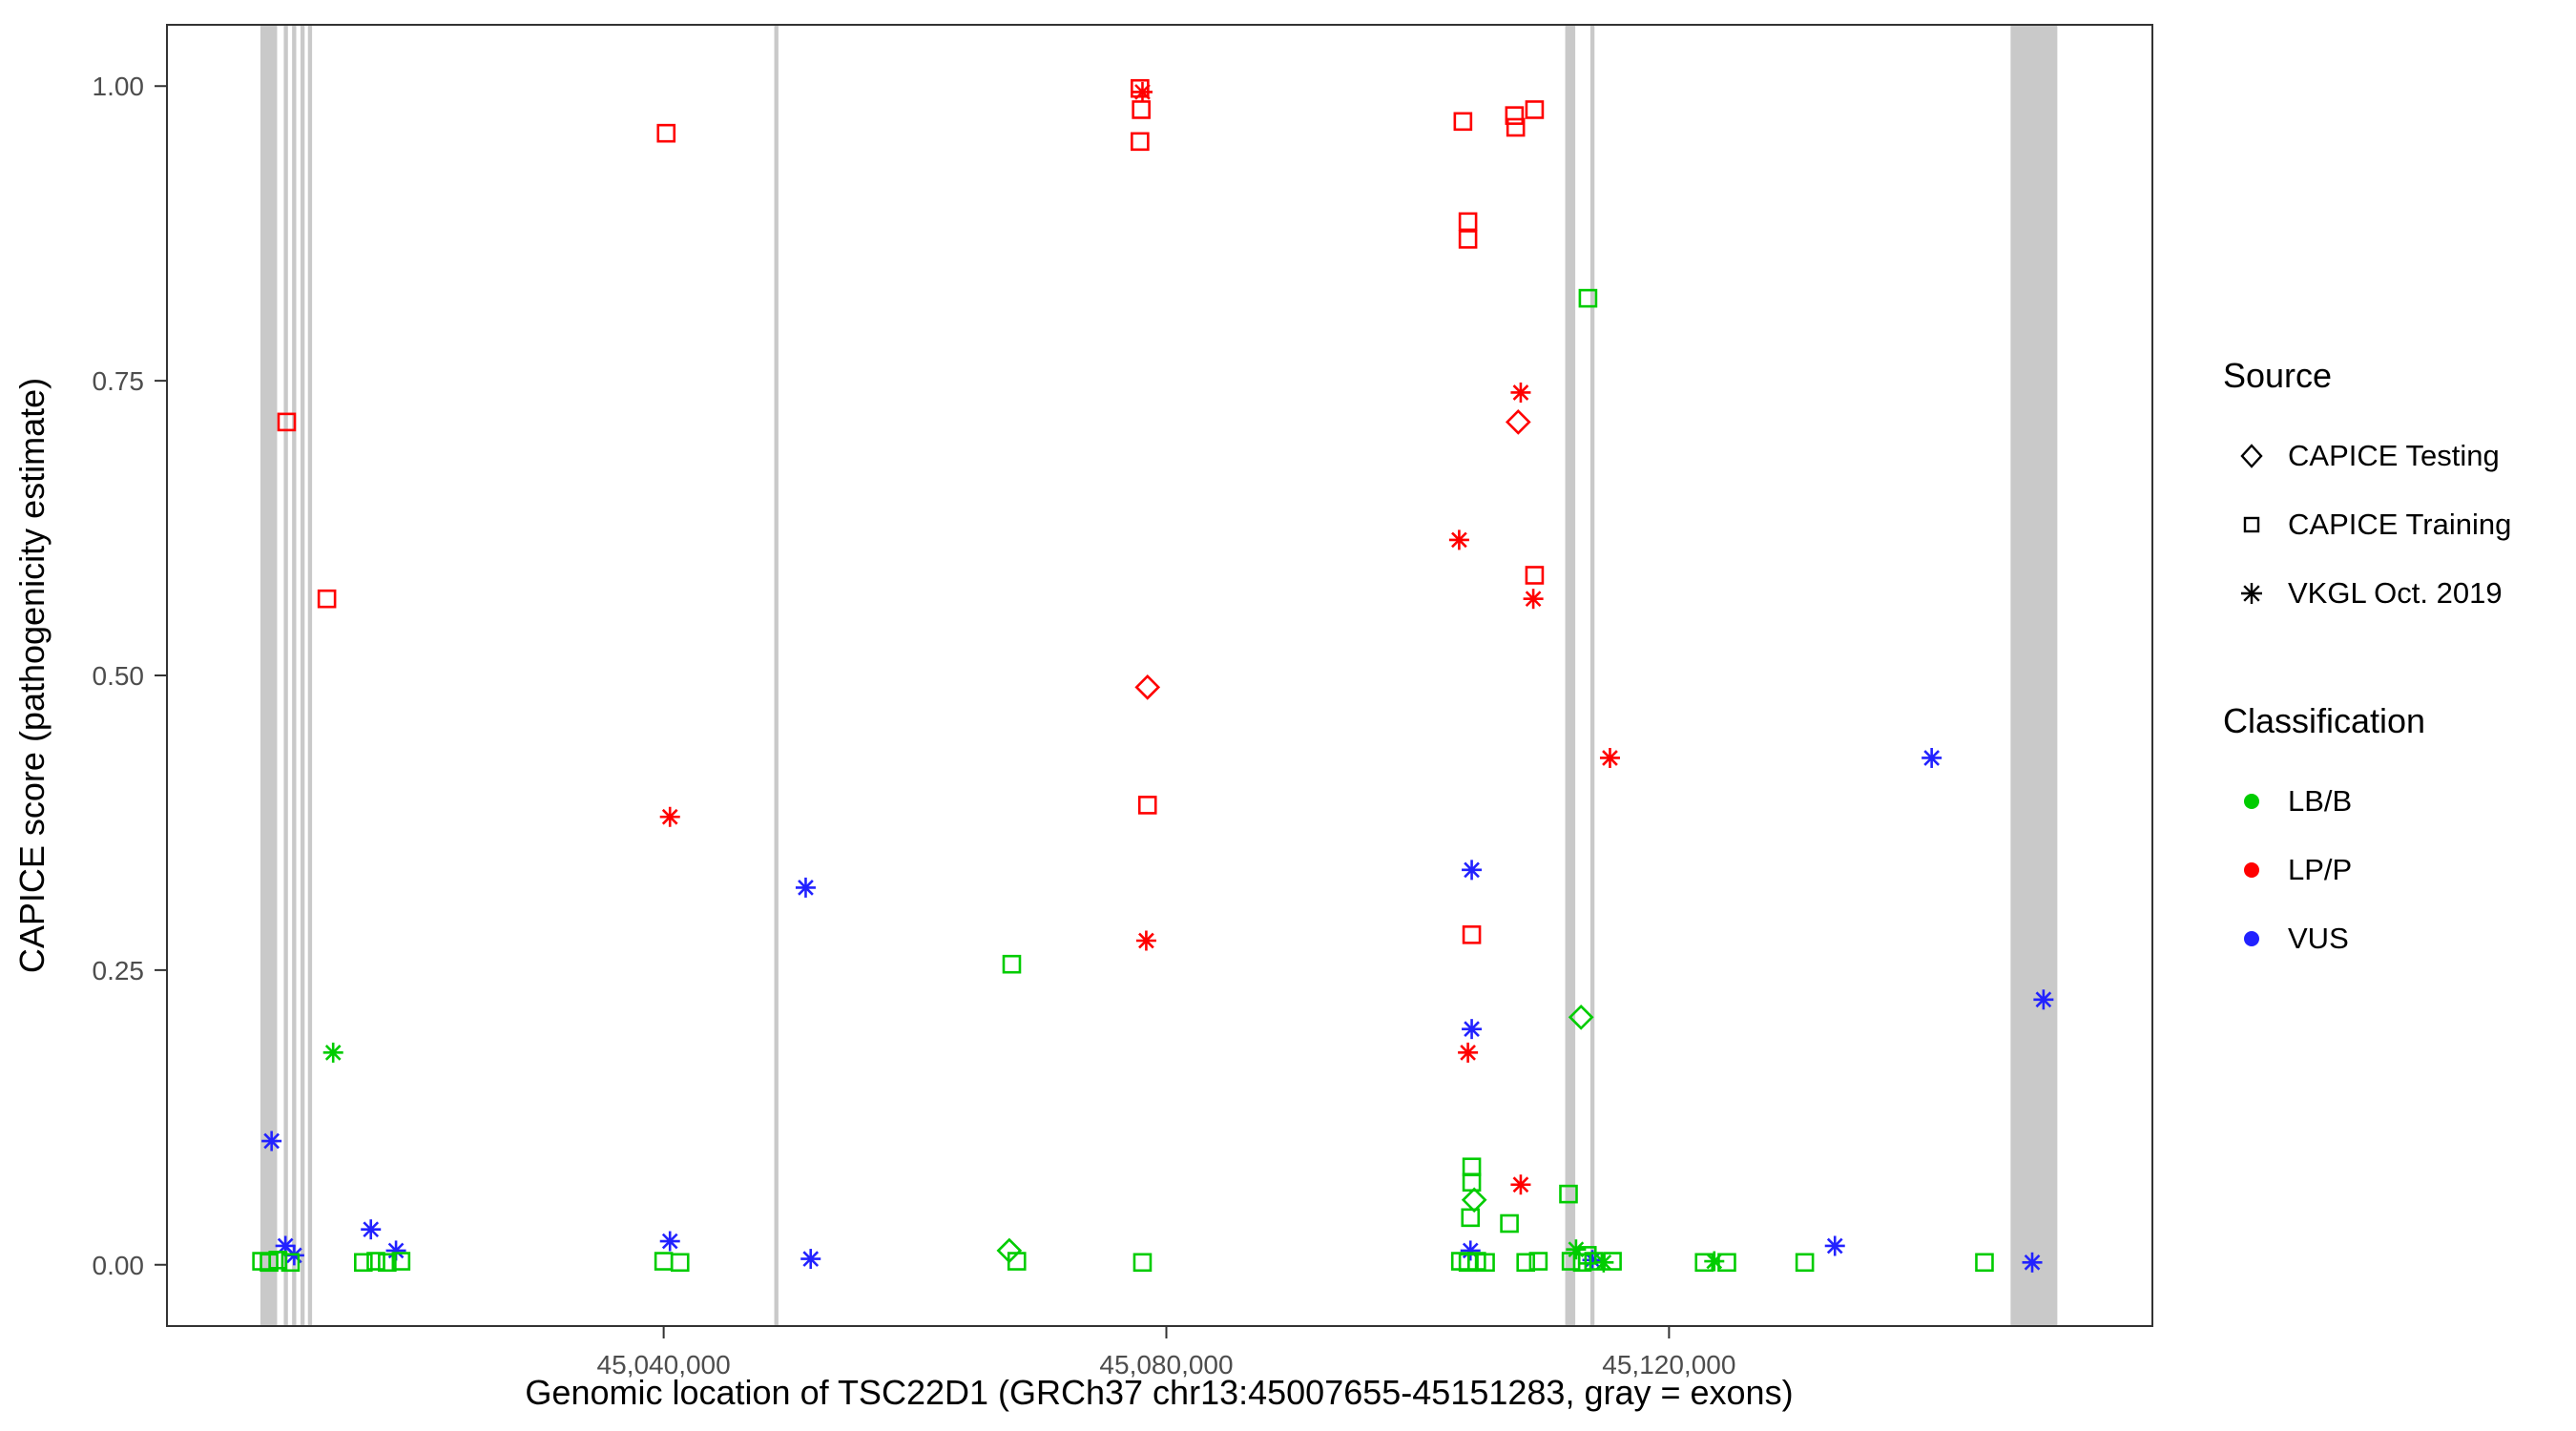 The image size is (2576, 1431). What do you see at coordinates (119, 1265) in the screenshot?
I see `y-tick-label: 0.00` at bounding box center [119, 1265].